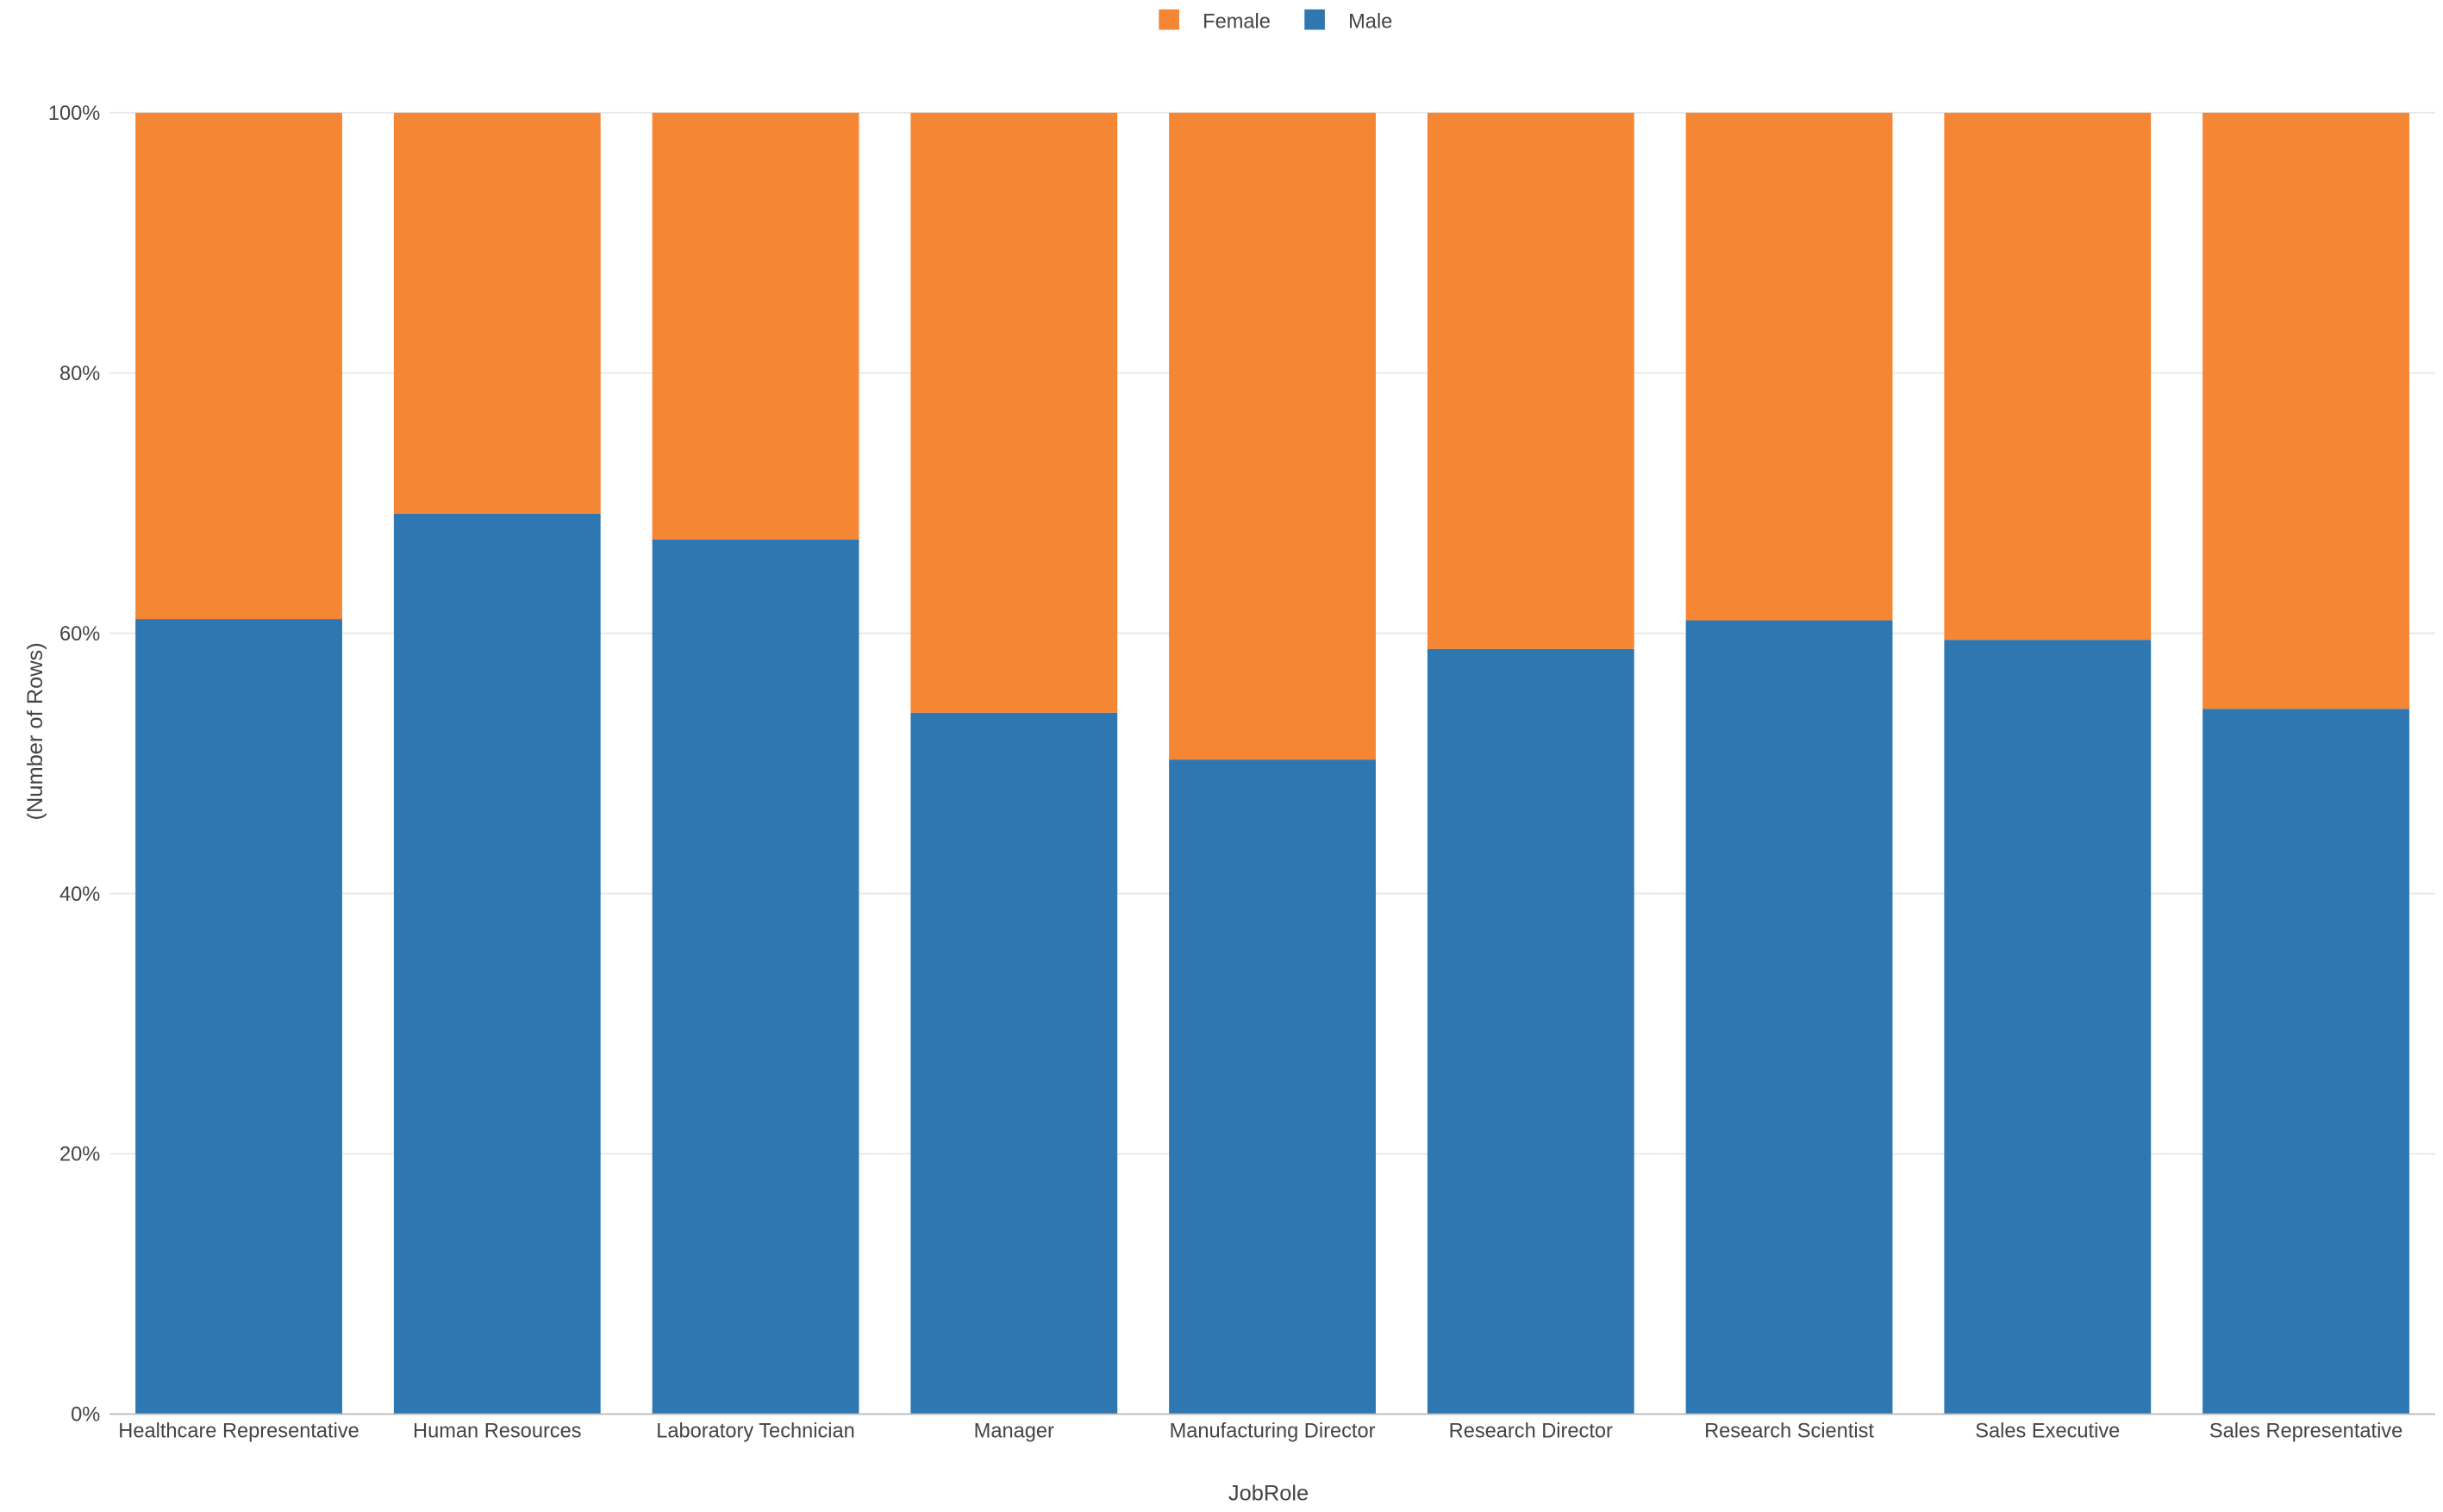 The image size is (2443, 1512). I want to click on y-tick-label: 60%, so click(79, 634).